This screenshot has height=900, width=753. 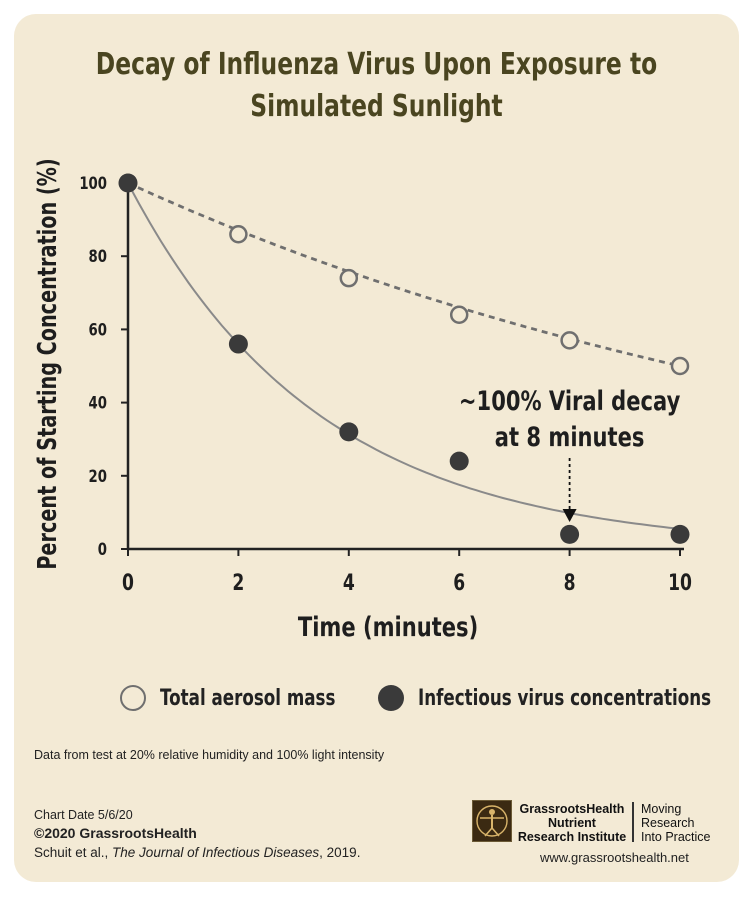 I want to click on legend-open-circle-marker, so click(x=133, y=698).